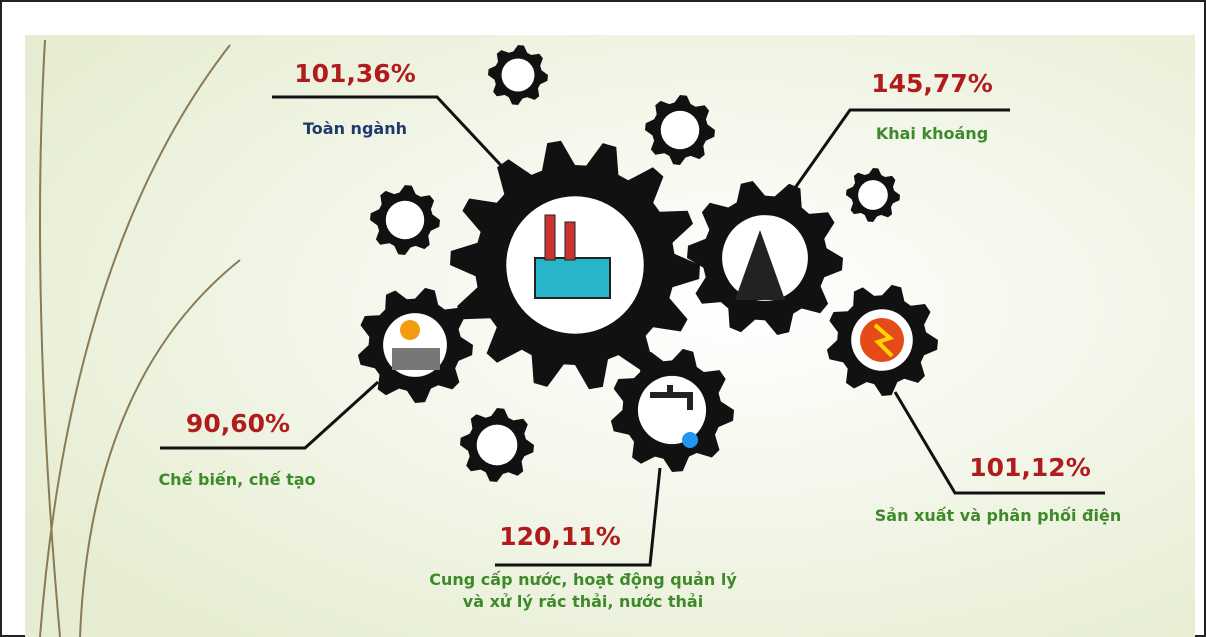  Describe the element at coordinates (760, 265) in the screenshot. I see `mine-icon` at that location.